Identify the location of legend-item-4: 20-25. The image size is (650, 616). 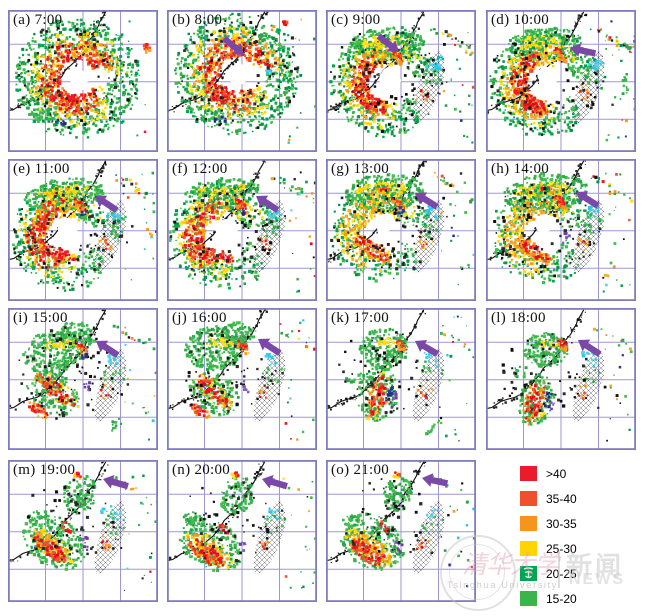
(548, 573).